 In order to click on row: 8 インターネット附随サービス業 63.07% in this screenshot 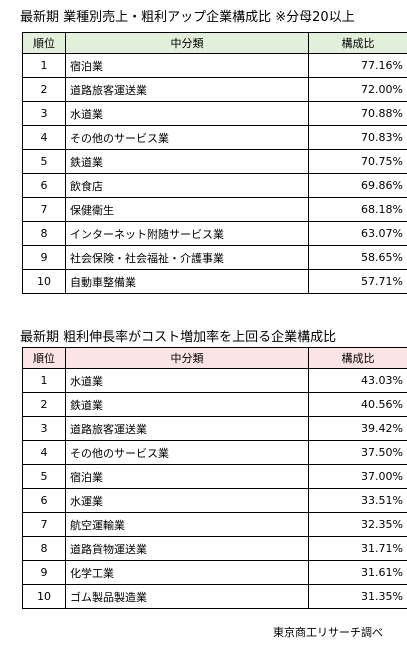, I will do `click(214, 233)`.